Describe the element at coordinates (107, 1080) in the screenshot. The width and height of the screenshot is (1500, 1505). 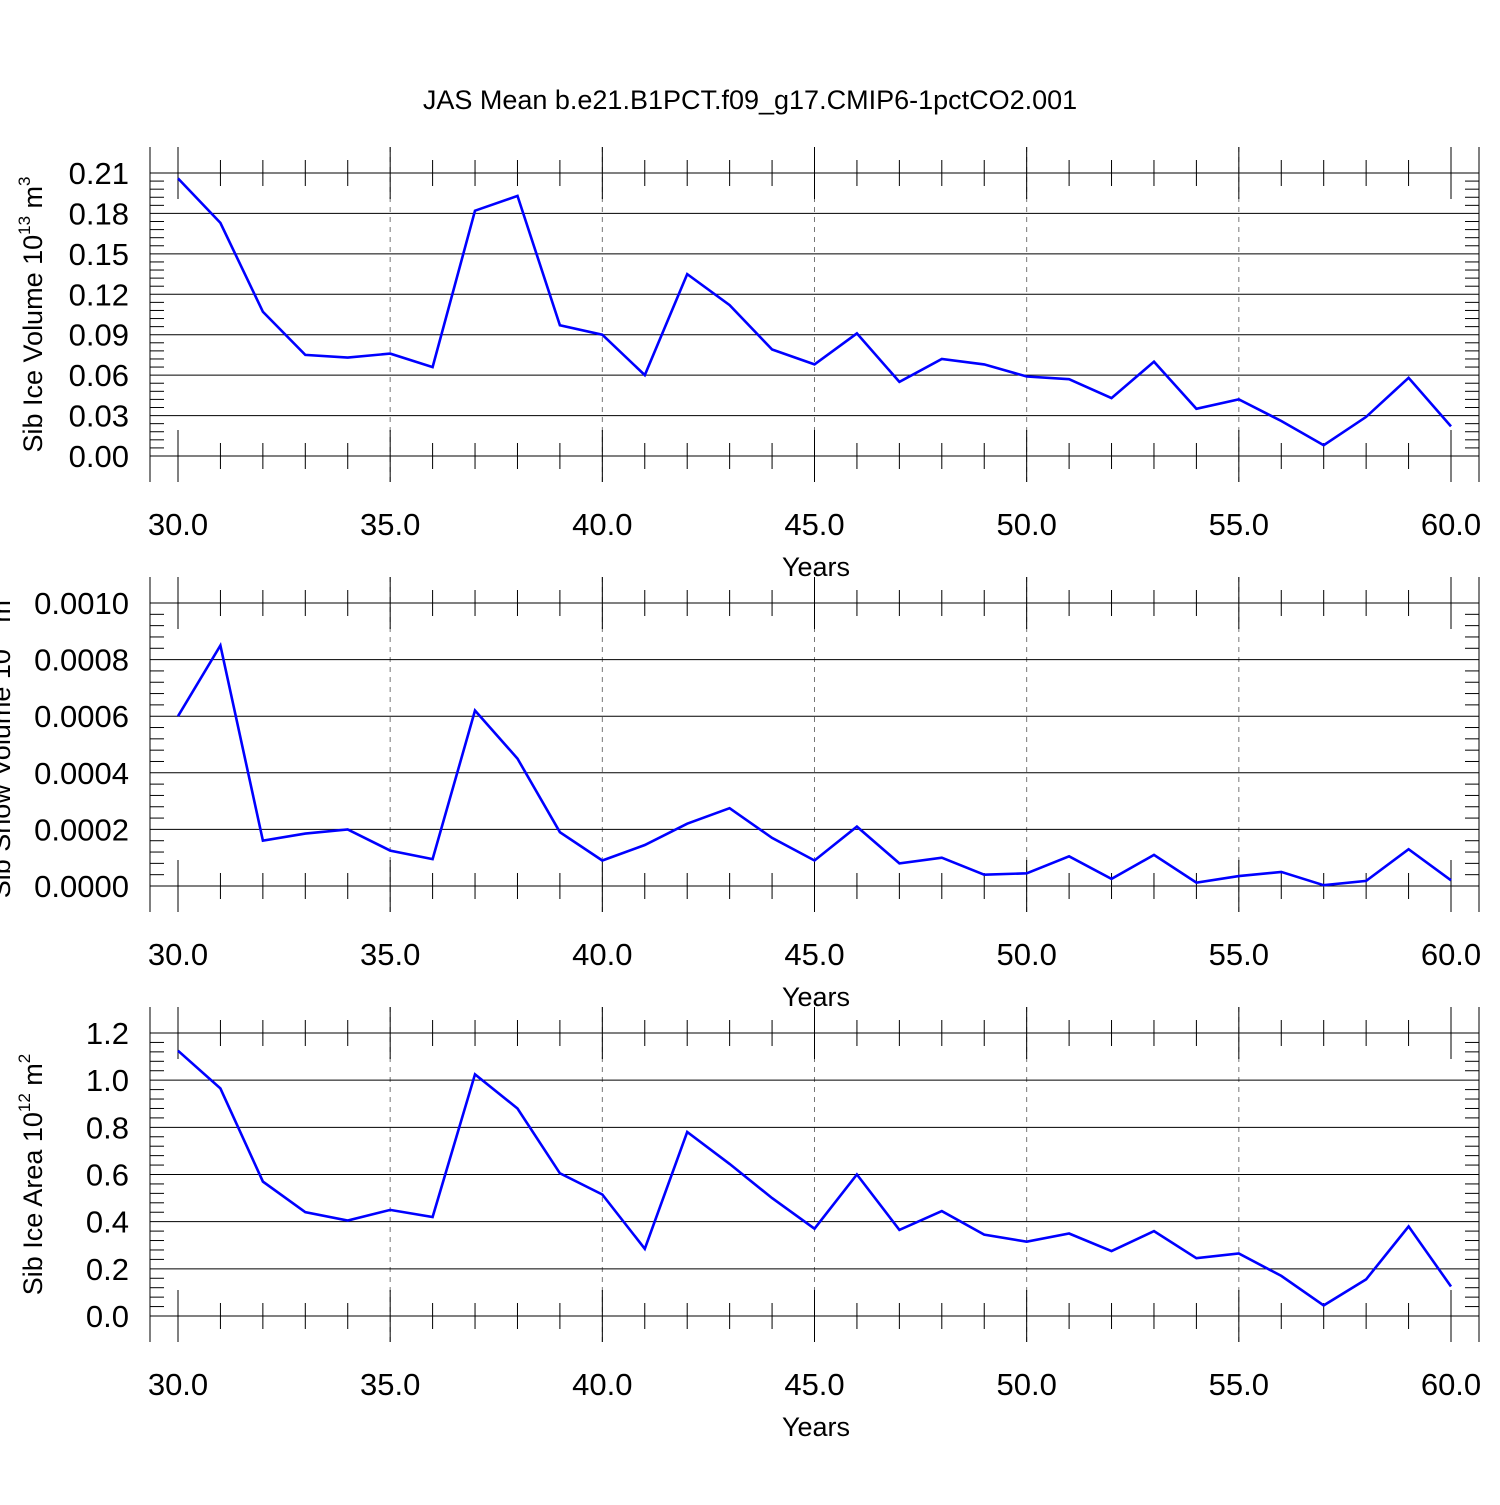
I see `y-tick-label: 1.0` at that location.